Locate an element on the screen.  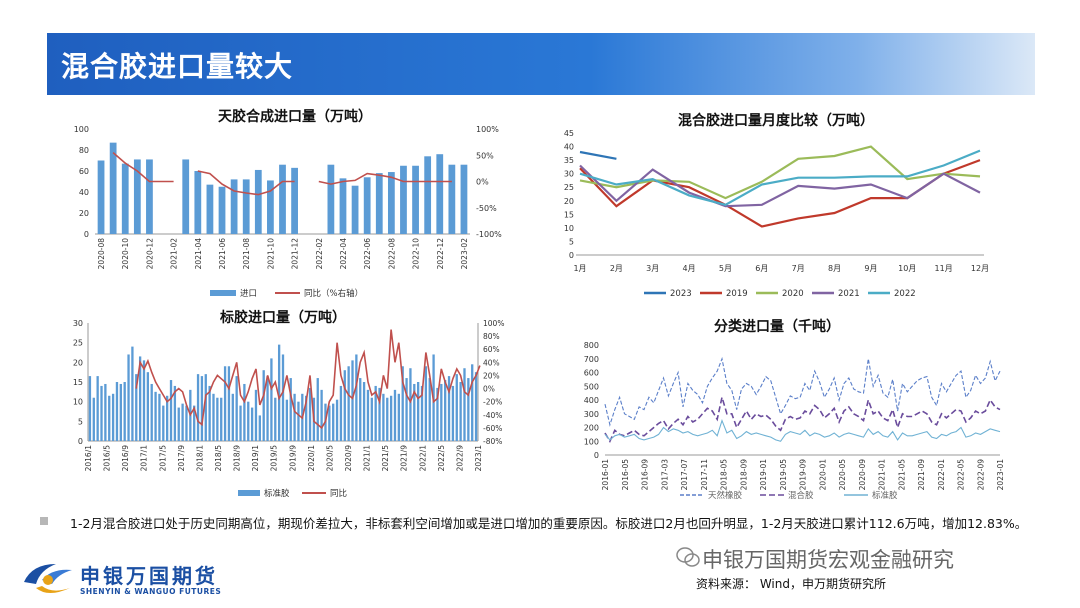
x-tick-label: 2017-07 is located at coordinates (684, 475).